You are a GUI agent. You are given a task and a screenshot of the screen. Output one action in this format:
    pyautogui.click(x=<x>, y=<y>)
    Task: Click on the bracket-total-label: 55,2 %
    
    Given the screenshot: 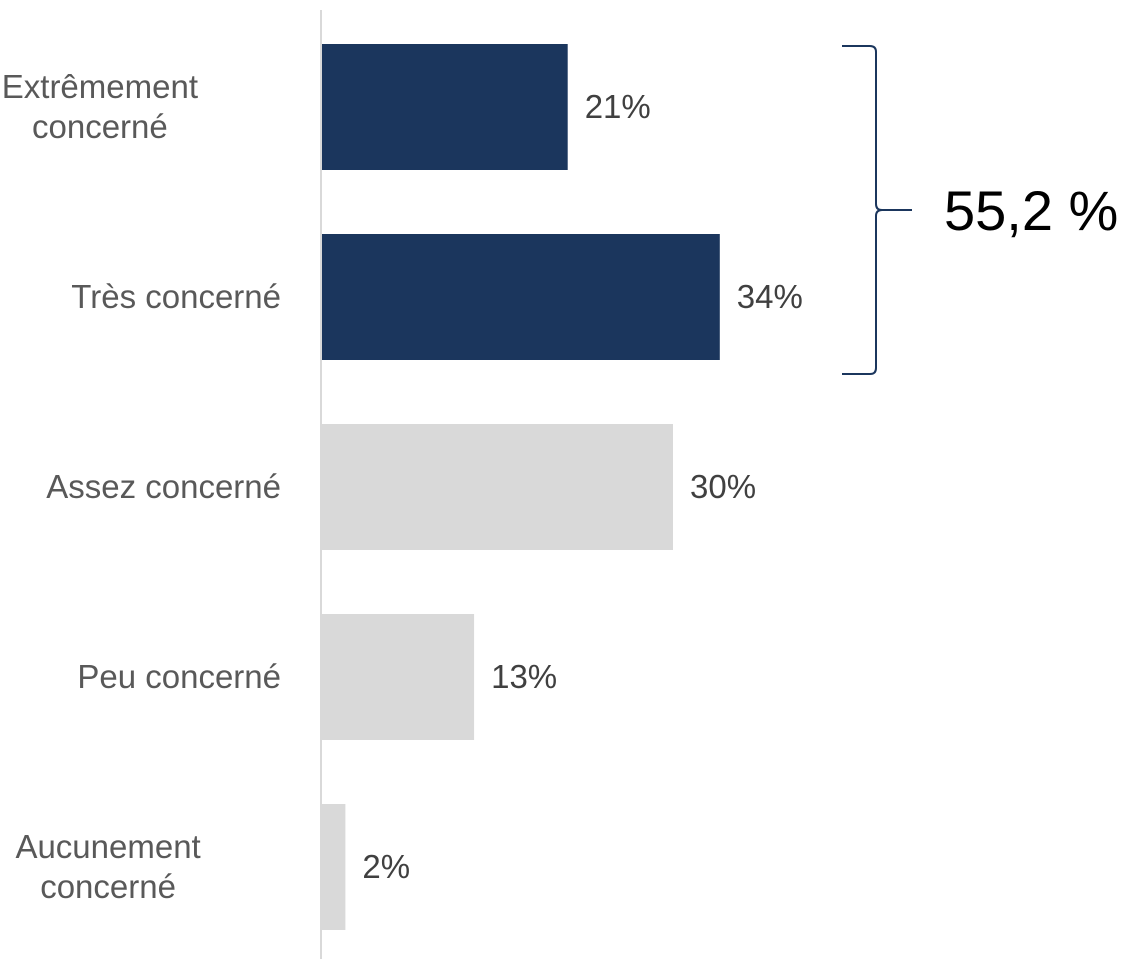 What is the action you would take?
    pyautogui.click(x=1031, y=210)
    